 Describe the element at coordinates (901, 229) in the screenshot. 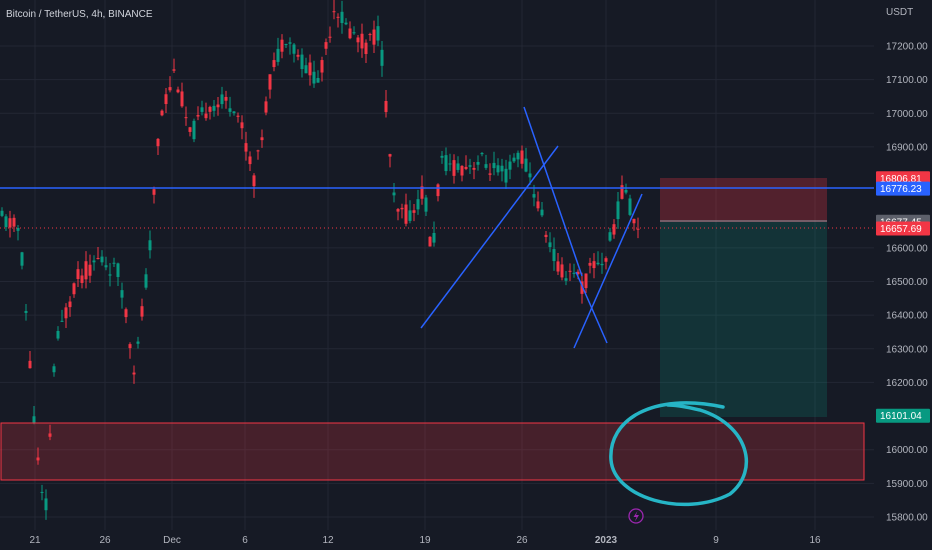

I see `price-tag-label: 16657.69` at that location.